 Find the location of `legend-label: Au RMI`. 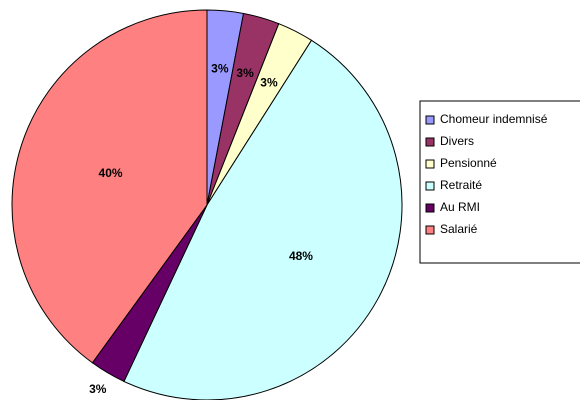

legend-label: Au RMI is located at coordinates (460, 207).